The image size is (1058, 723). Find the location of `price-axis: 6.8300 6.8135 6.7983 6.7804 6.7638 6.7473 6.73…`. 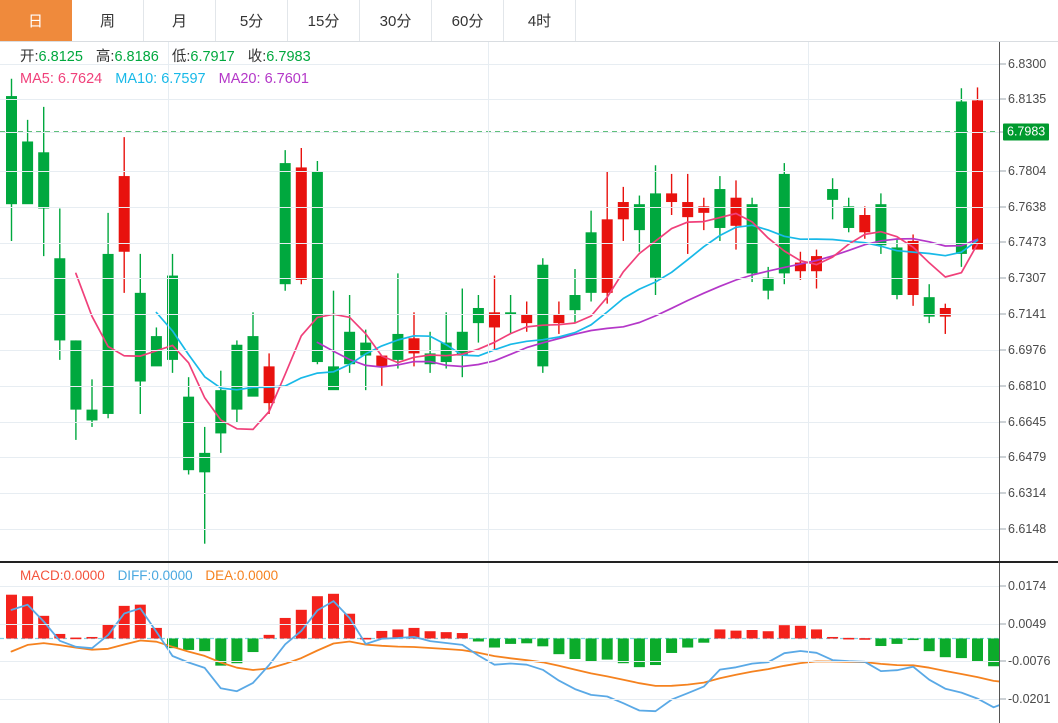

price-axis: 6.8300 6.8135 6.7983 6.7804 6.7638 6.7473 6.73… is located at coordinates (1029, 301).